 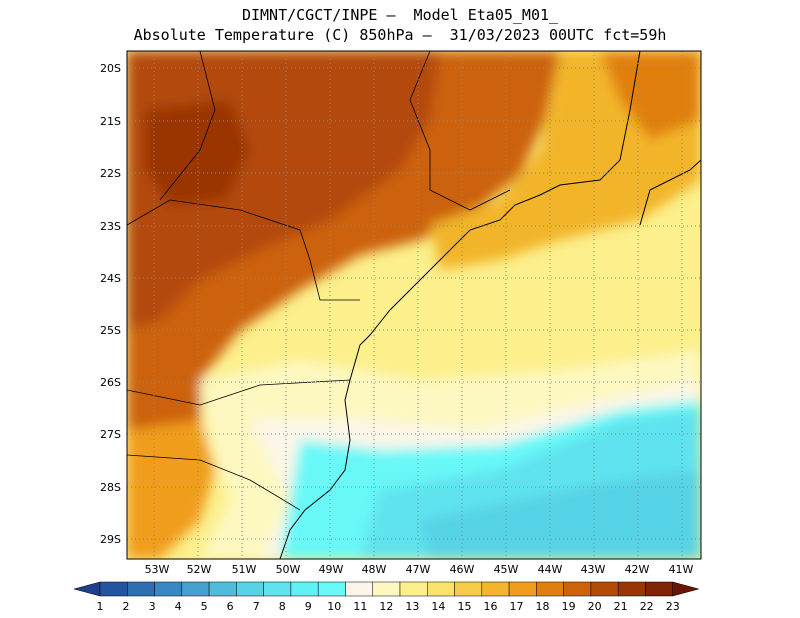 What do you see at coordinates (199, 569) in the screenshot?
I see `lon-label: 52W` at bounding box center [199, 569].